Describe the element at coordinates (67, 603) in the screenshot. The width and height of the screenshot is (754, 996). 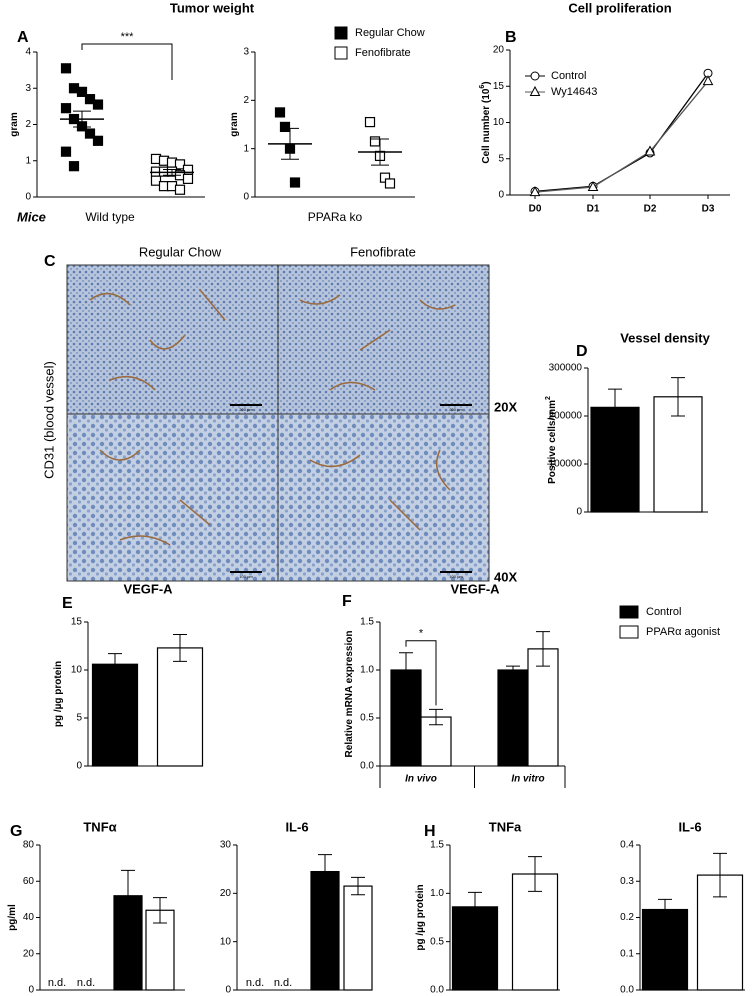
I see `panel-letter: E` at that location.